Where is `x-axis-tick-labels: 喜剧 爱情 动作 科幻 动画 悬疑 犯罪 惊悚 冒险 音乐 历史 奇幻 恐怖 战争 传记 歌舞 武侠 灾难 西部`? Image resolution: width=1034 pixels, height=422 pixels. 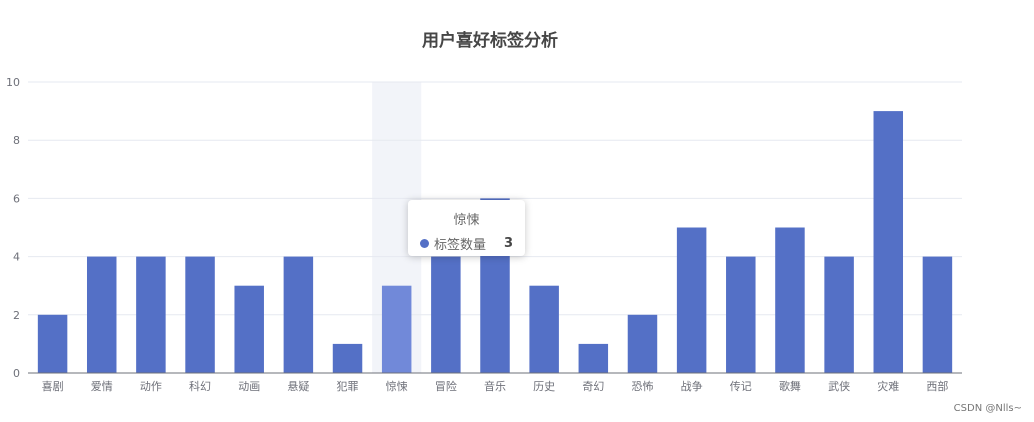 x-axis-tick-labels: 喜剧 爱情 动作 科幻 动画 悬疑 犯罪 惊悚 冒险 音乐 历史 奇幻 恐怖 战争 传记 歌舞 武侠 灾难 西部 is located at coordinates (495, 386).